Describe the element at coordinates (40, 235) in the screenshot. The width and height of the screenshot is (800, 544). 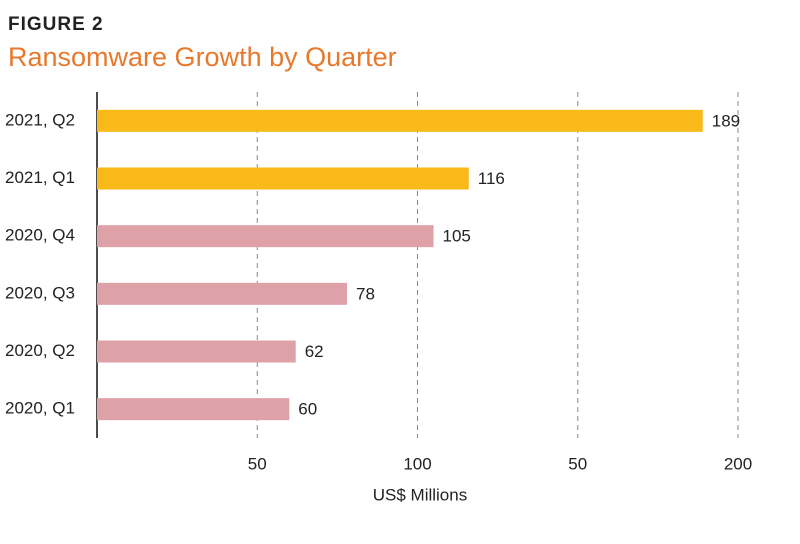
I see `y-tick-label: 2020, Q4` at that location.